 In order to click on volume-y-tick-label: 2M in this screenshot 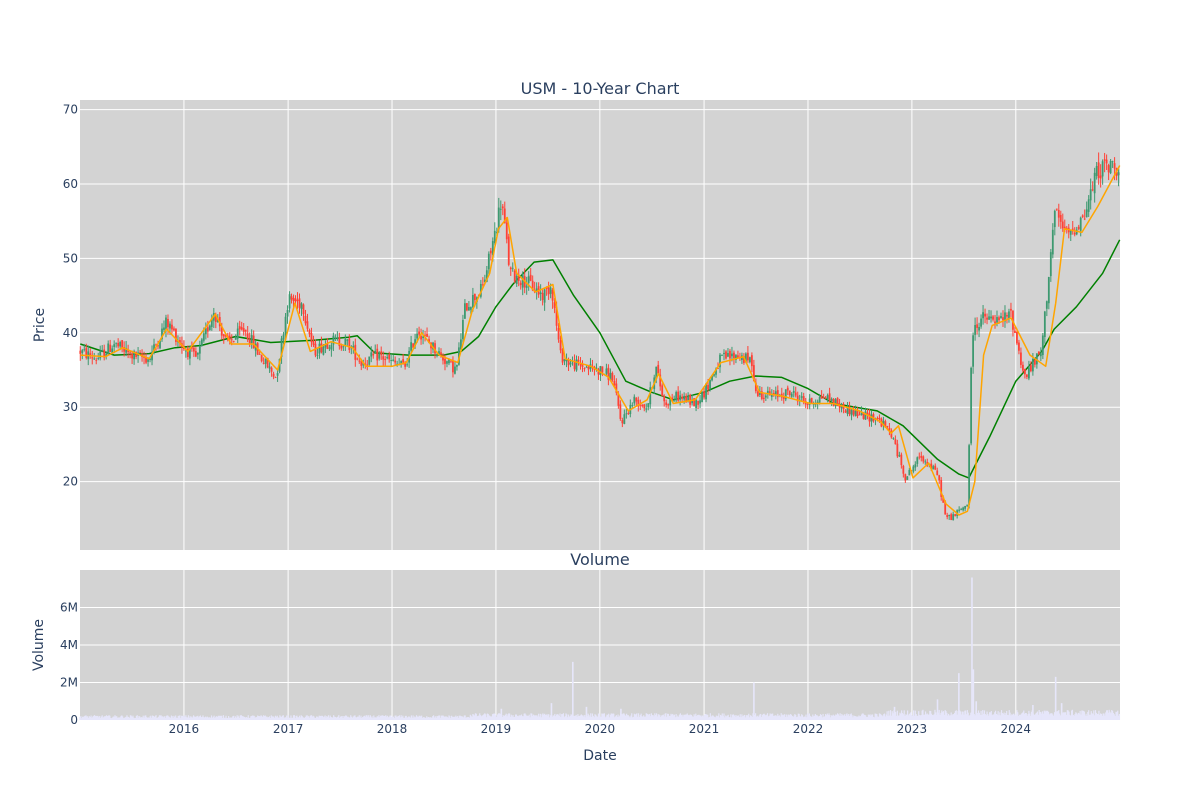, I will do `click(69, 683)`.